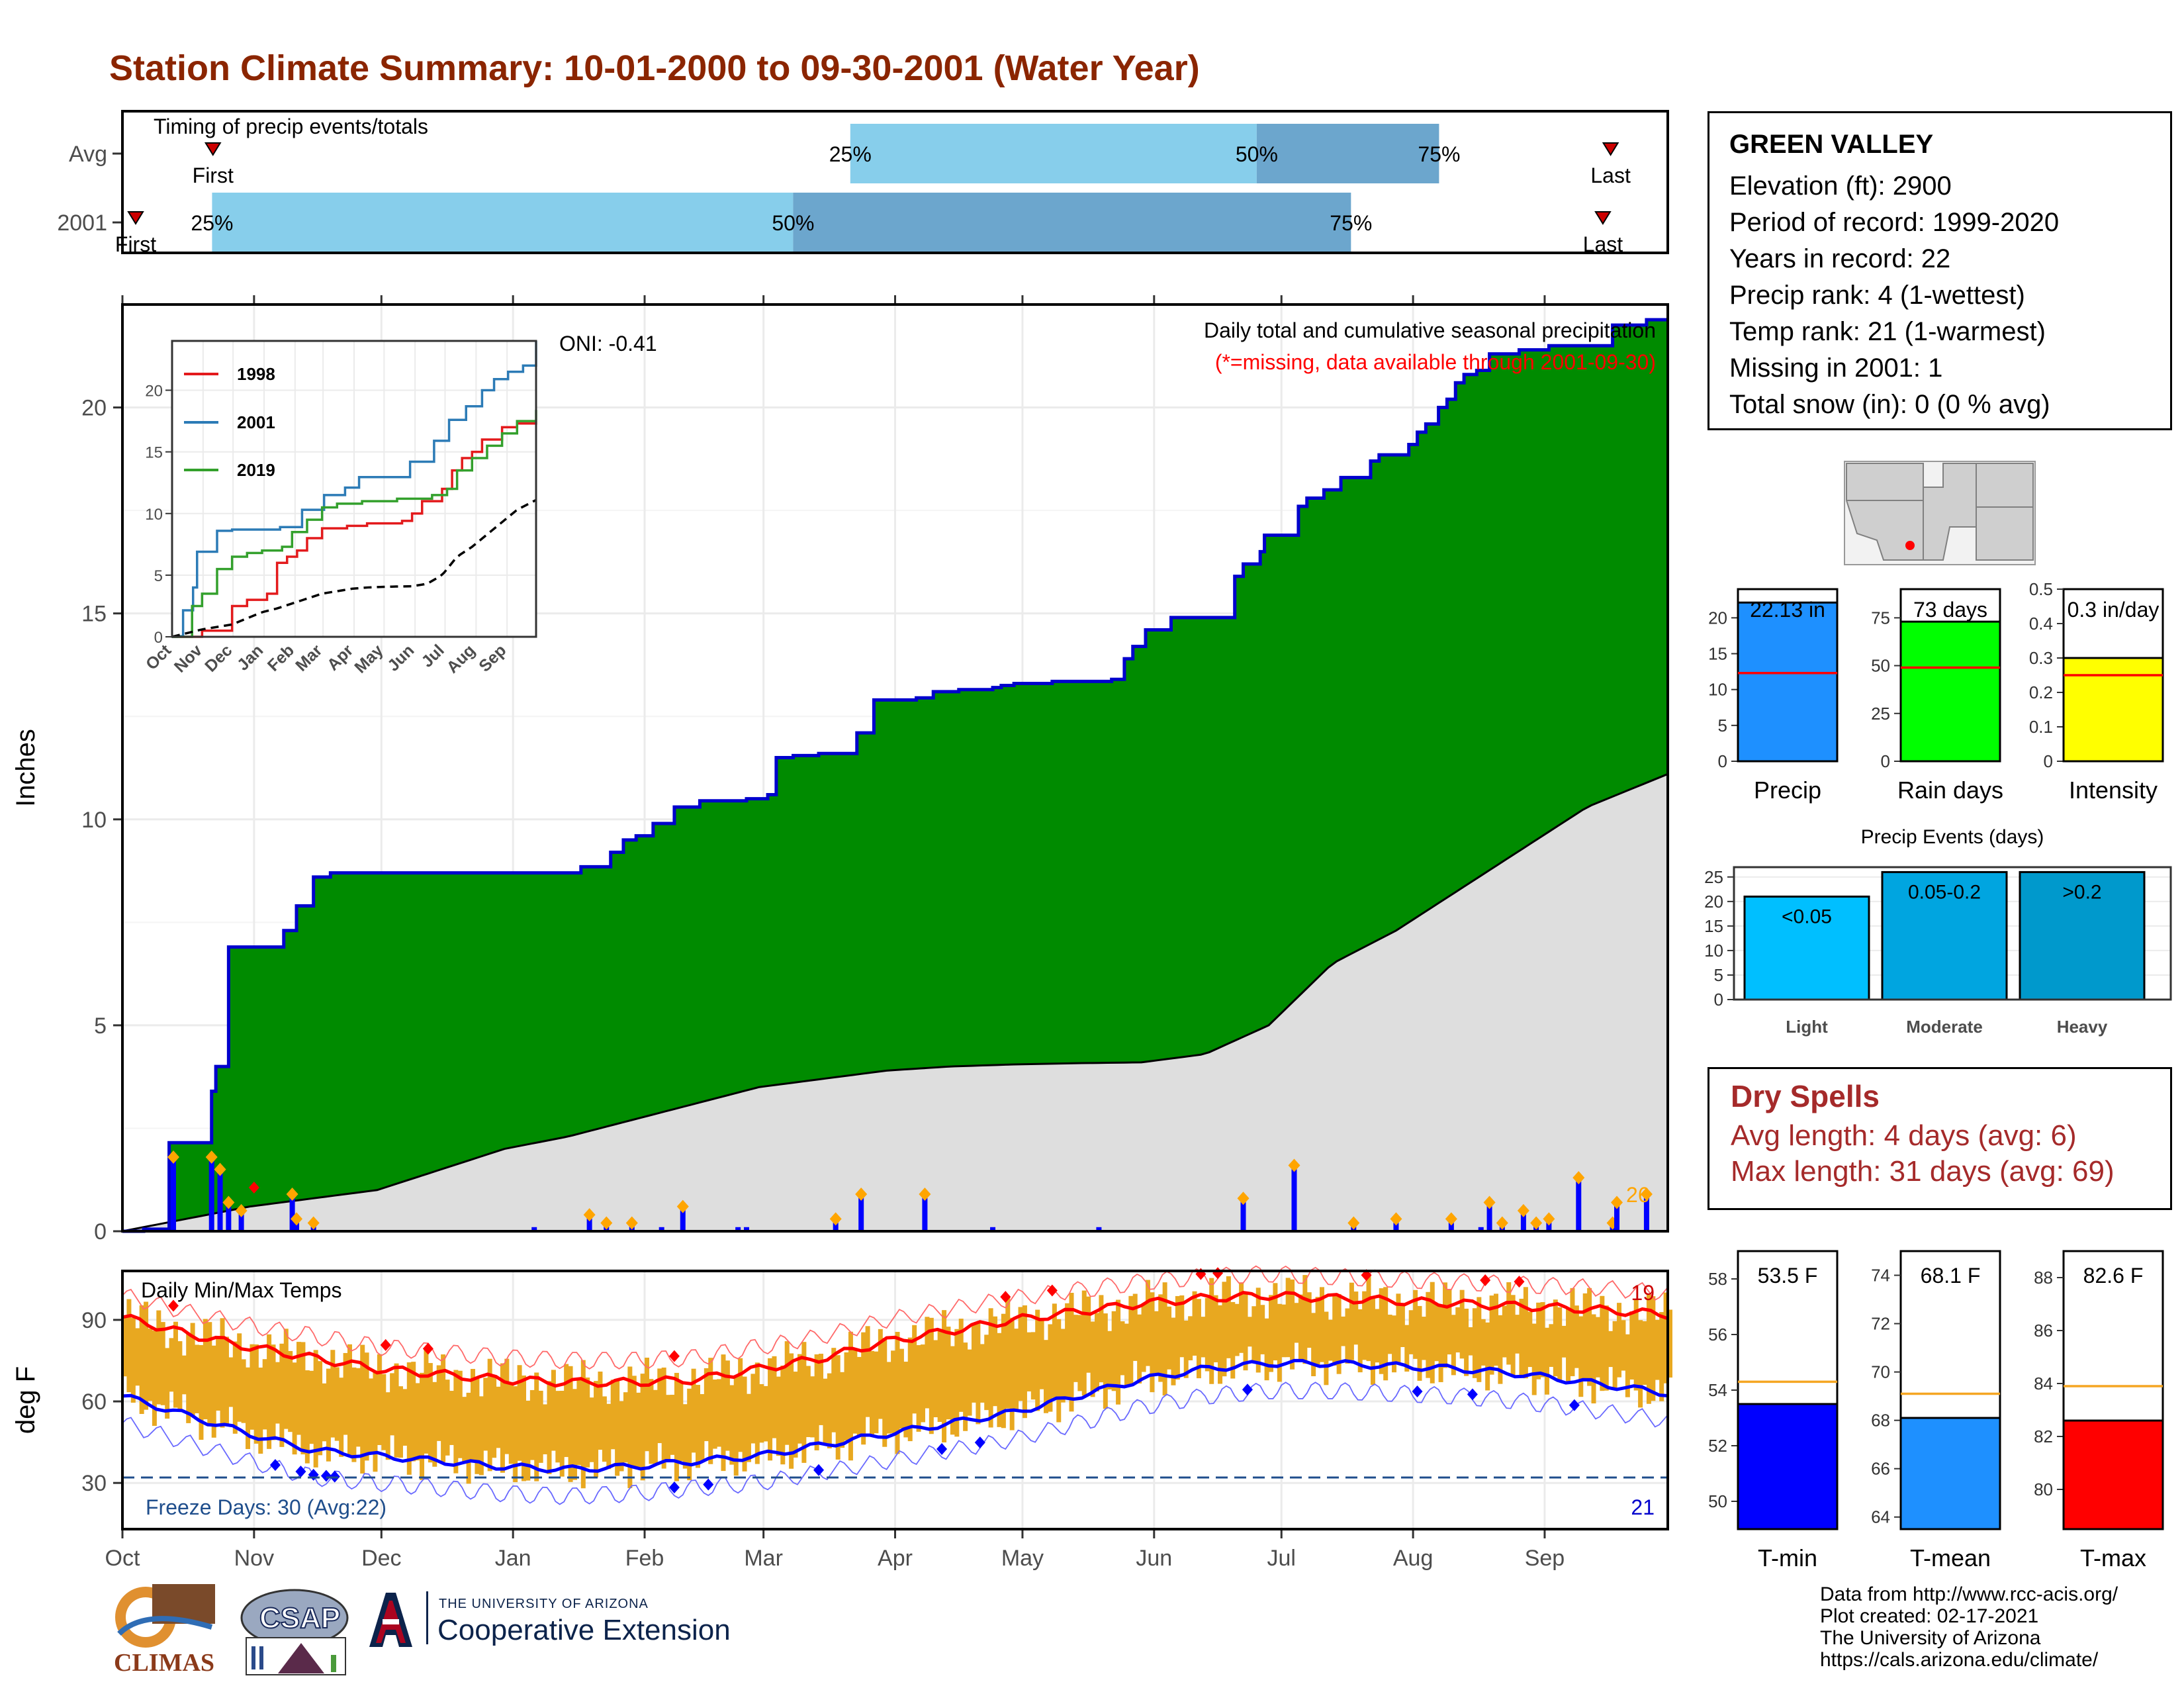  What do you see at coordinates (1877, 295) in the screenshot?
I see `station-precip-rank: Precip rank: 4 (1-wettest)` at bounding box center [1877, 295].